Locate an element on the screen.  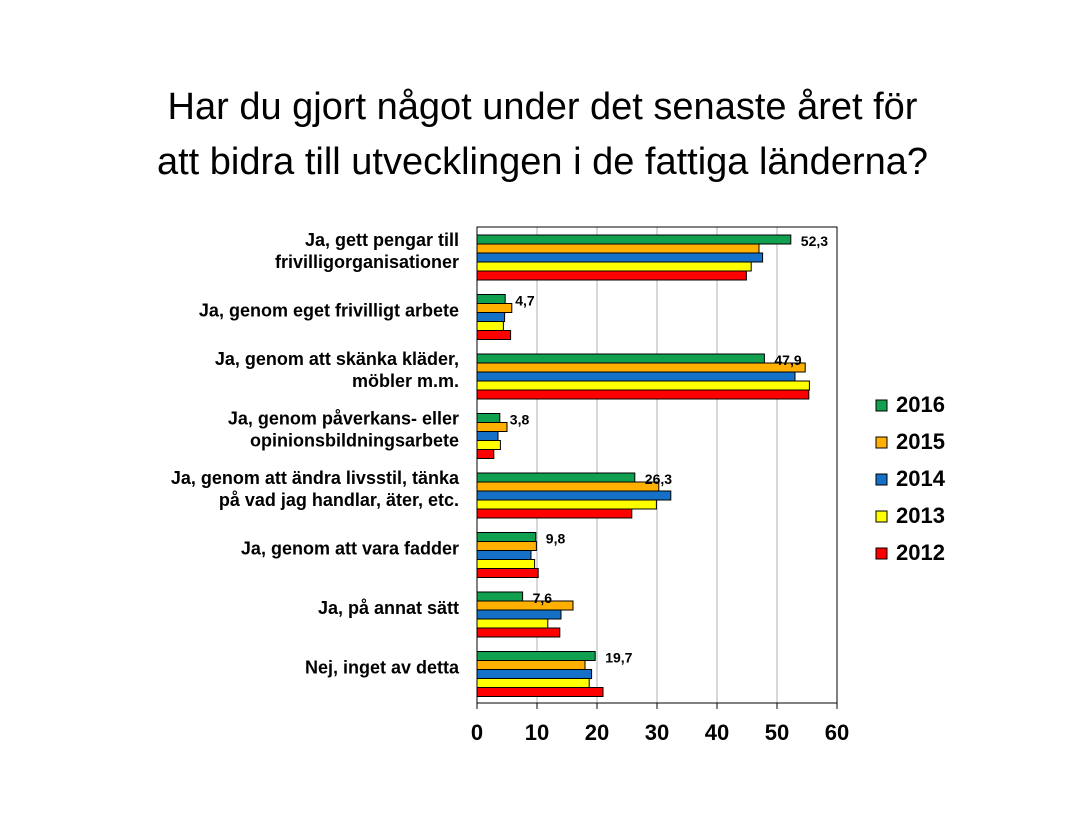
category-label-5-0: Ja, genom att vara fadder is located at coordinates (350, 548).